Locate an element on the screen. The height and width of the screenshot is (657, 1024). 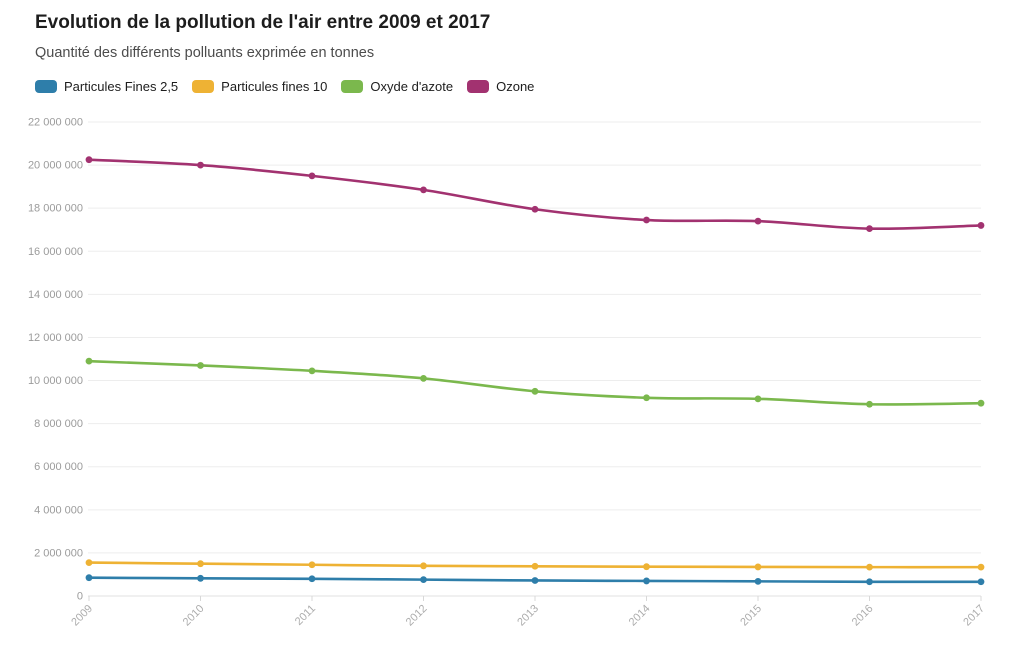
legend-item-4: Ozone is located at coordinates (500, 86).